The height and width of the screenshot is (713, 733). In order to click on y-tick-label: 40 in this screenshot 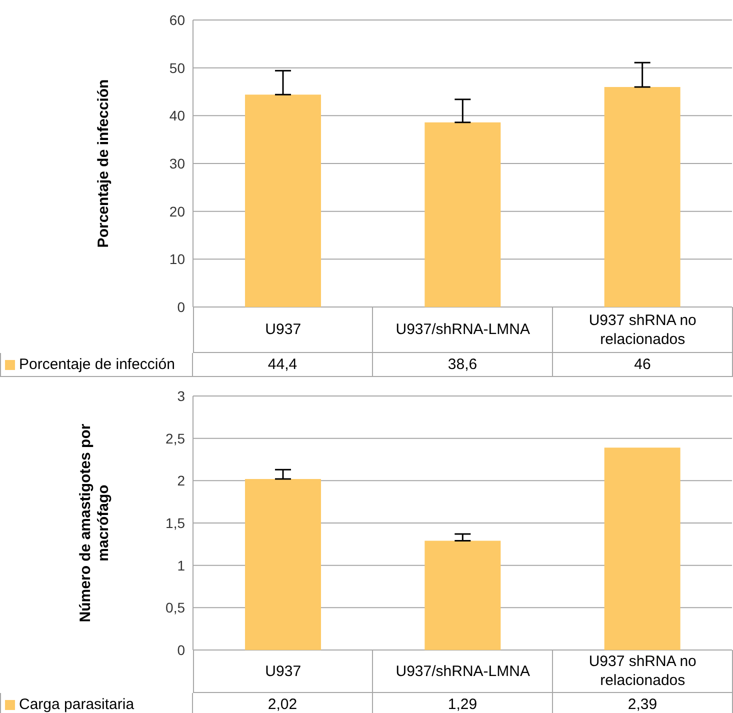, I will do `click(177, 116)`.